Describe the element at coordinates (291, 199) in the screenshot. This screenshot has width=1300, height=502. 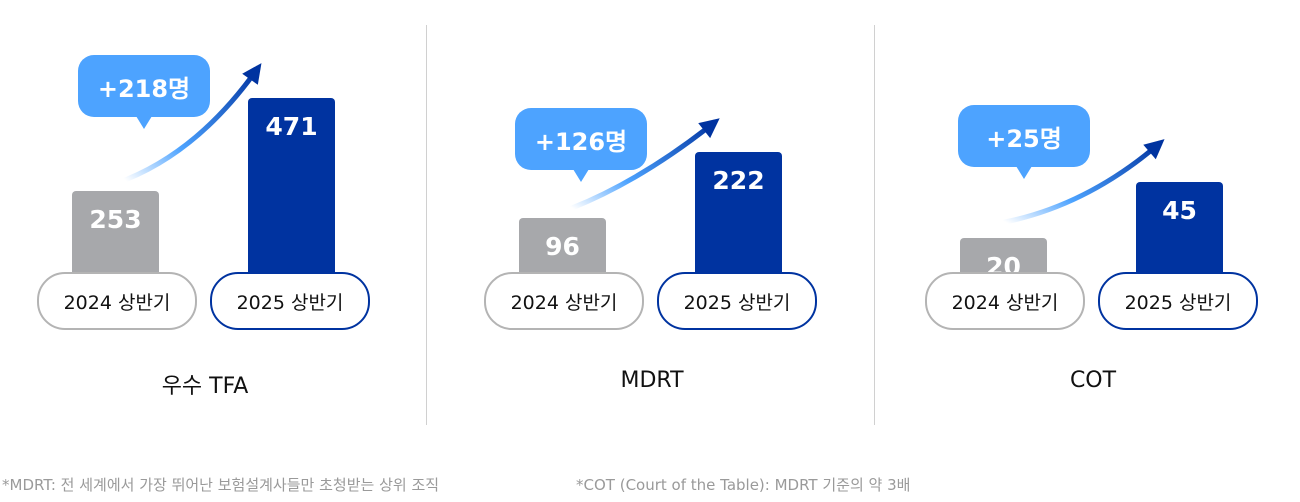
I see `bar-current: 471` at that location.